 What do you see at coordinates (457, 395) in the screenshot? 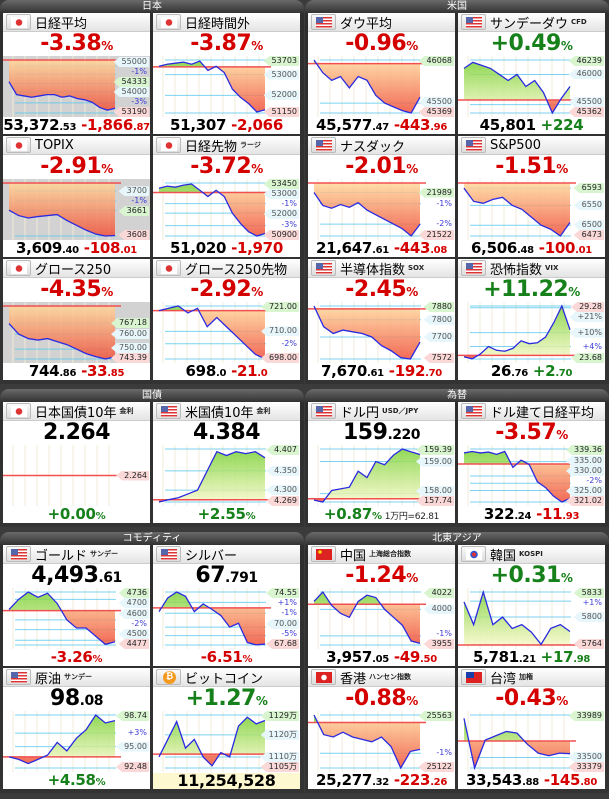
I see `section-title: 為替` at bounding box center [457, 395].